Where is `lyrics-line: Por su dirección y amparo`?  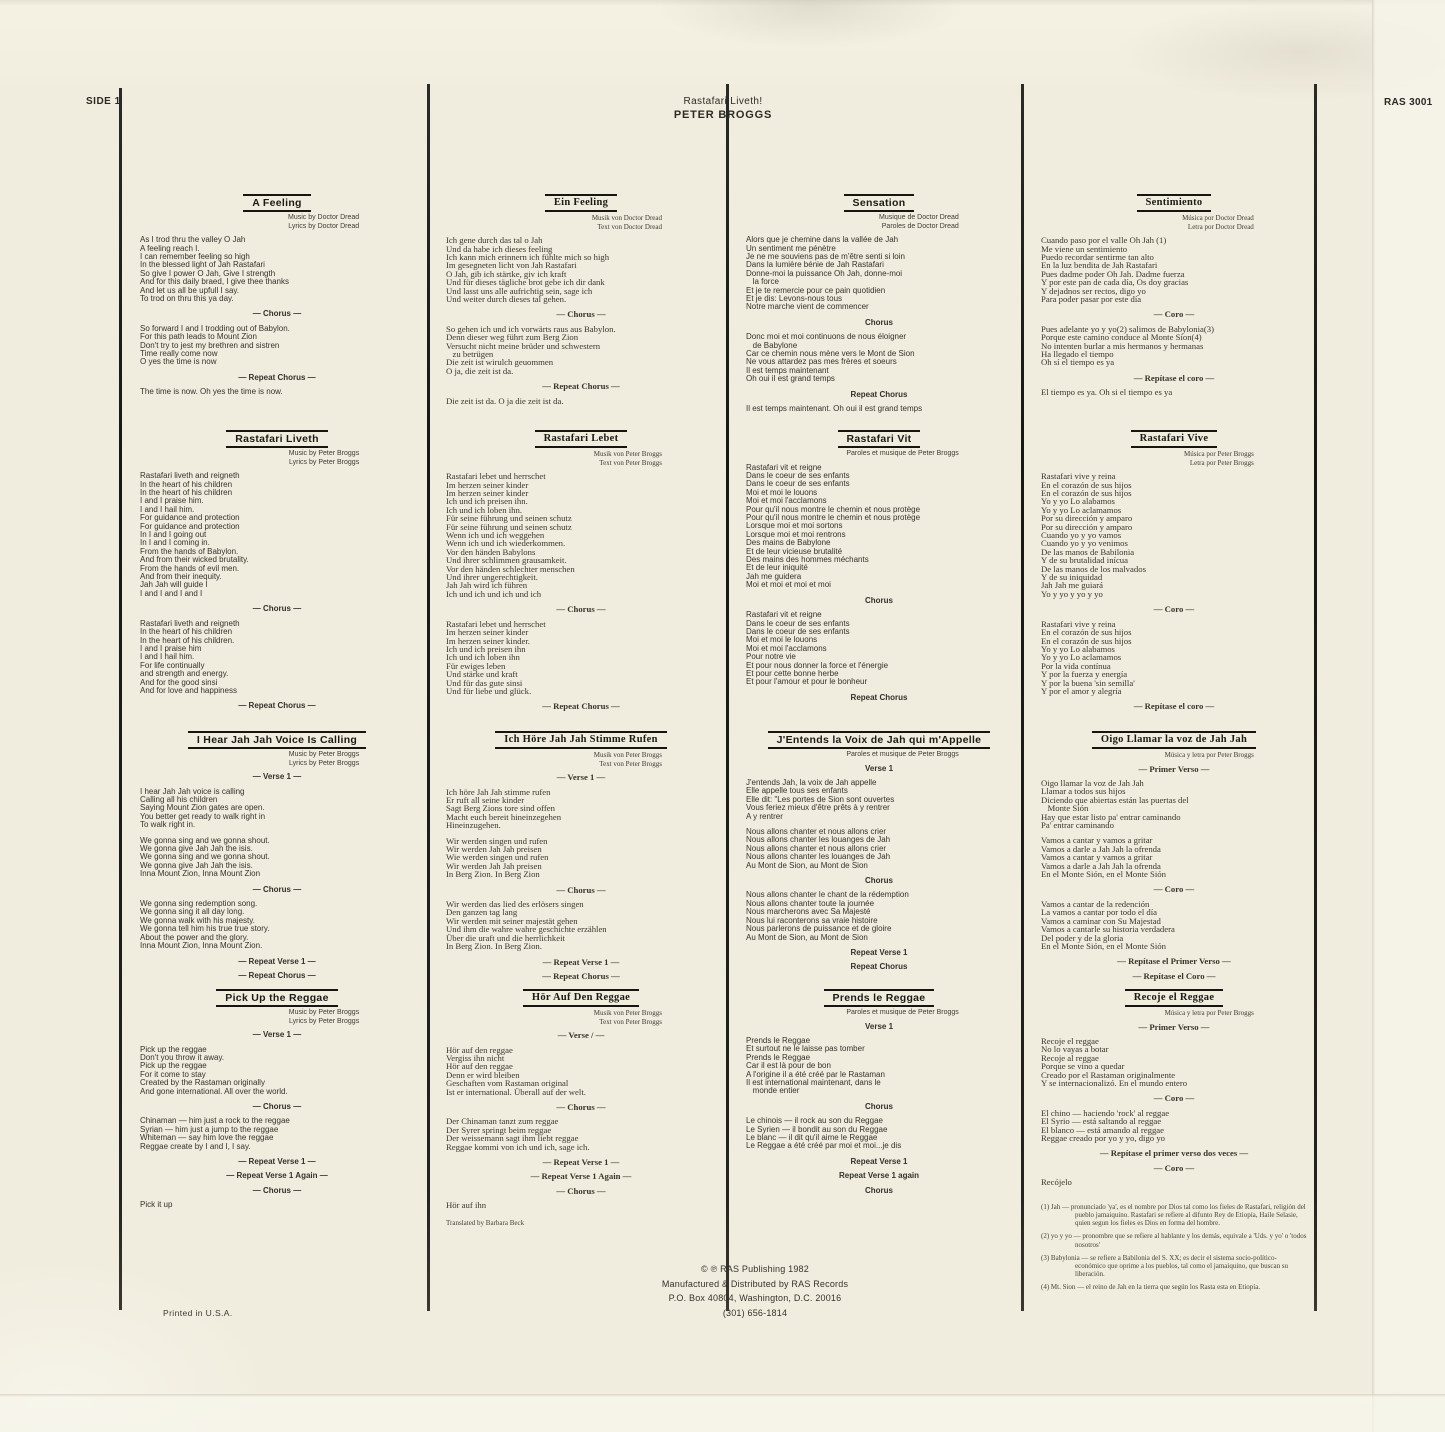
lyrics-line: Por su dirección y amparo is located at coordinates (1087, 518).